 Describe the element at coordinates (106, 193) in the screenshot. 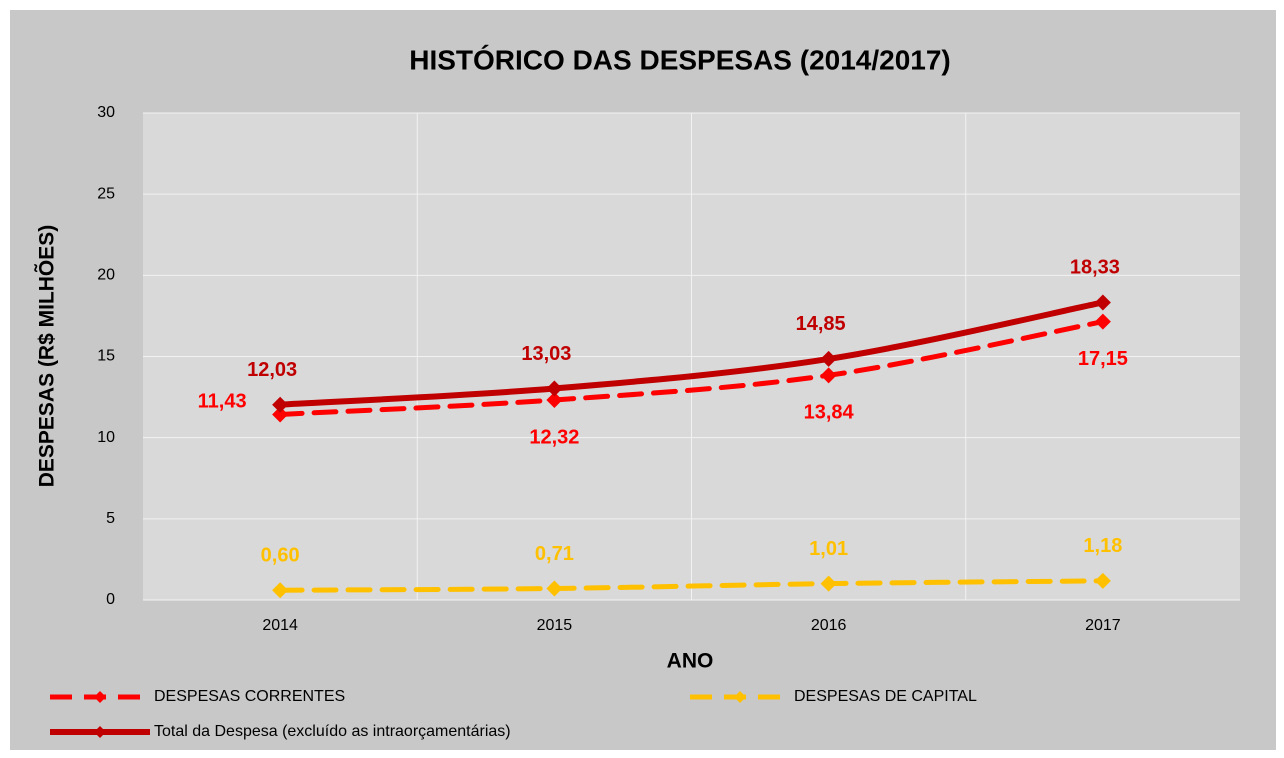

I see `y-tick-label: 25` at that location.